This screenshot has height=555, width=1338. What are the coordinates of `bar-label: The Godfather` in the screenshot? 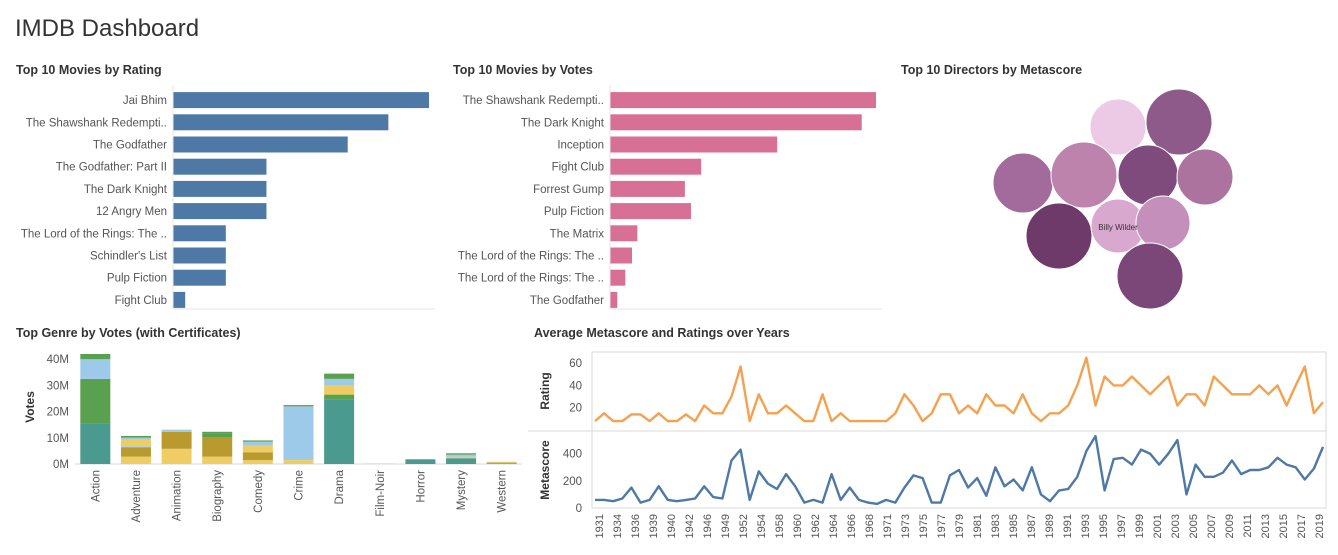 It's located at (567, 301).